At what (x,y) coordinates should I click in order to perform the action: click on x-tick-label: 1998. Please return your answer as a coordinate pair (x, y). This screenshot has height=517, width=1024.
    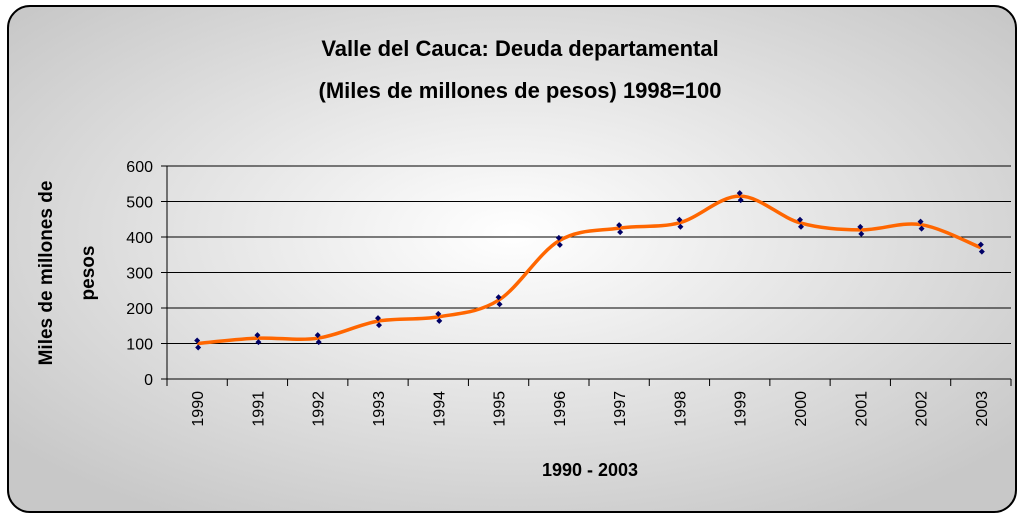
    Looking at the image, I should click on (680, 409).